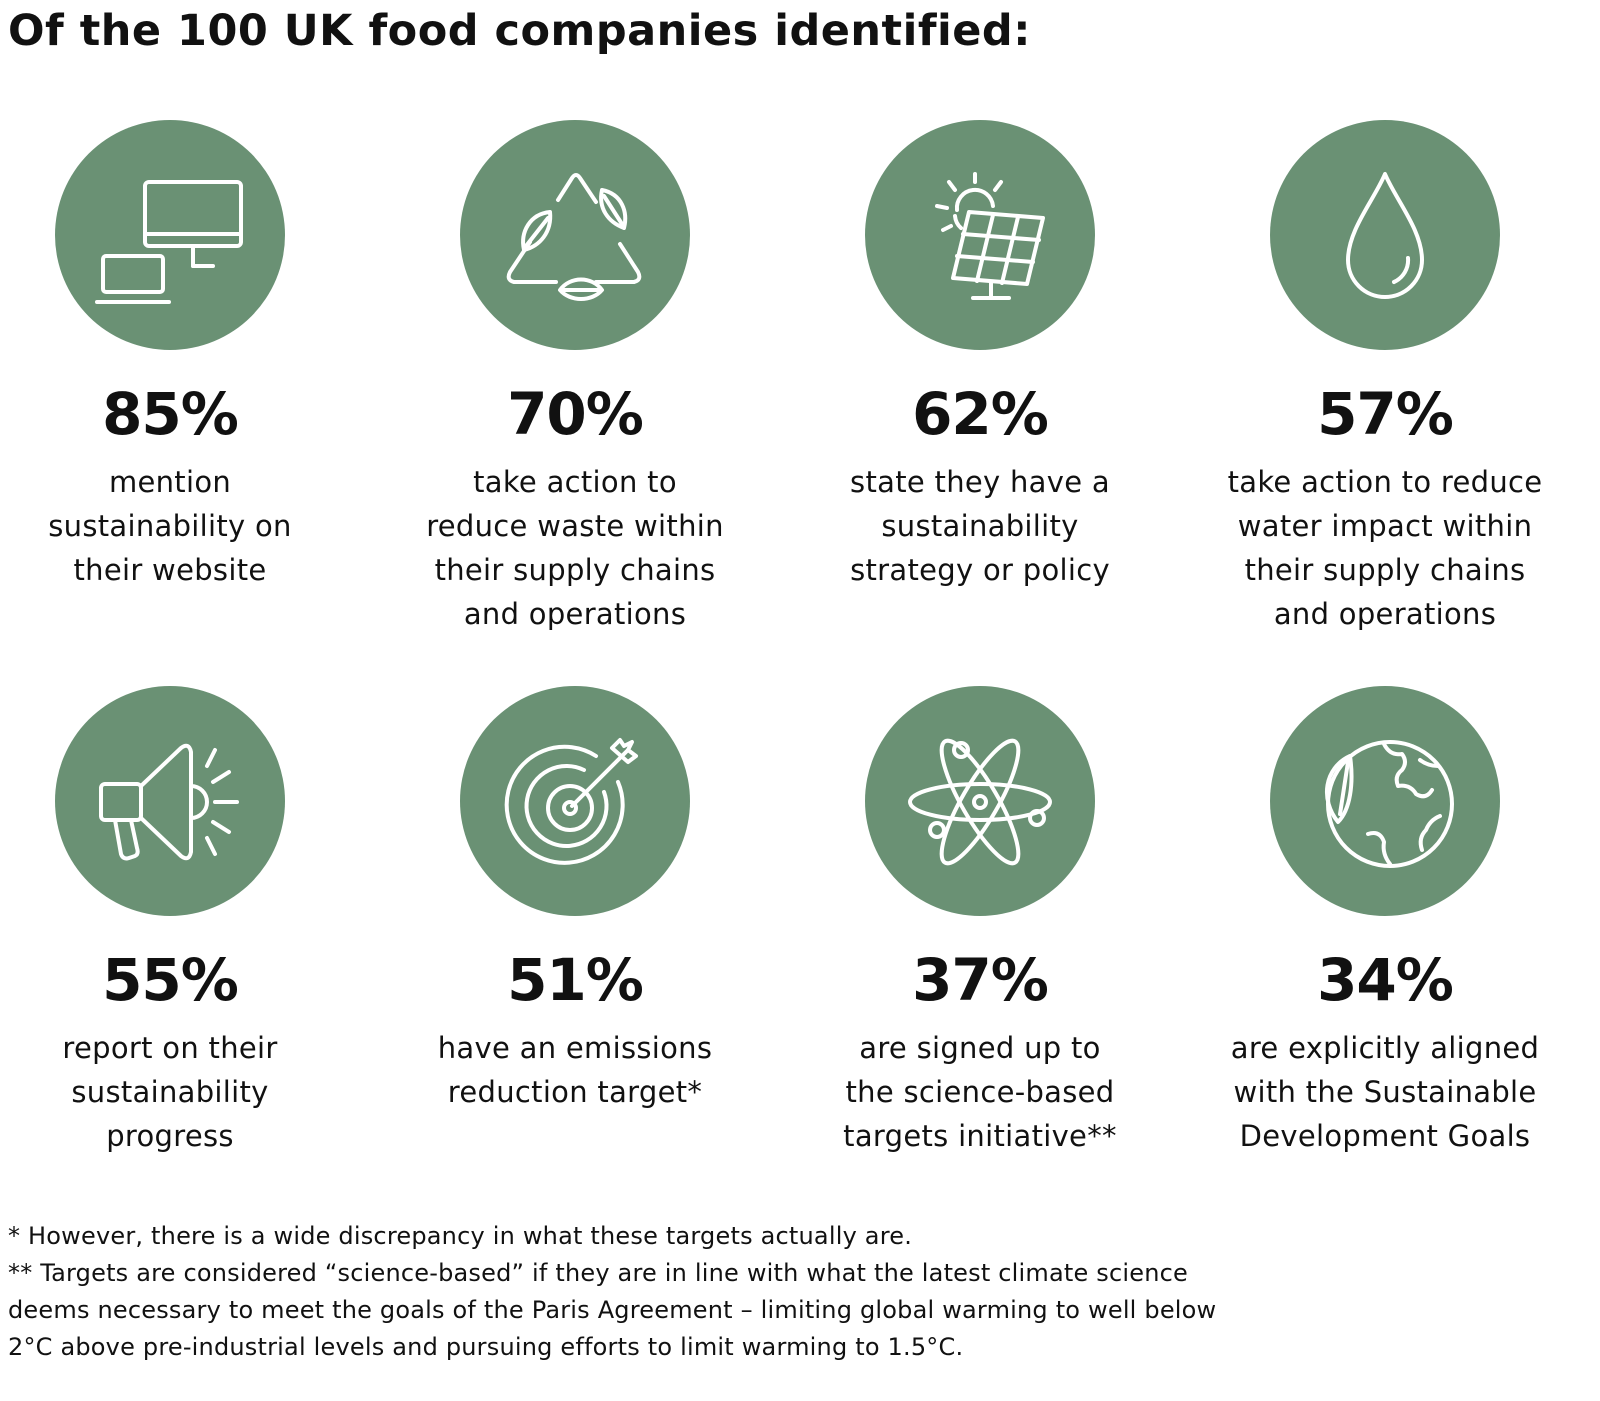 This screenshot has width=1600, height=1401. What do you see at coordinates (1385, 414) in the screenshot?
I see `stat-percent: 57%` at bounding box center [1385, 414].